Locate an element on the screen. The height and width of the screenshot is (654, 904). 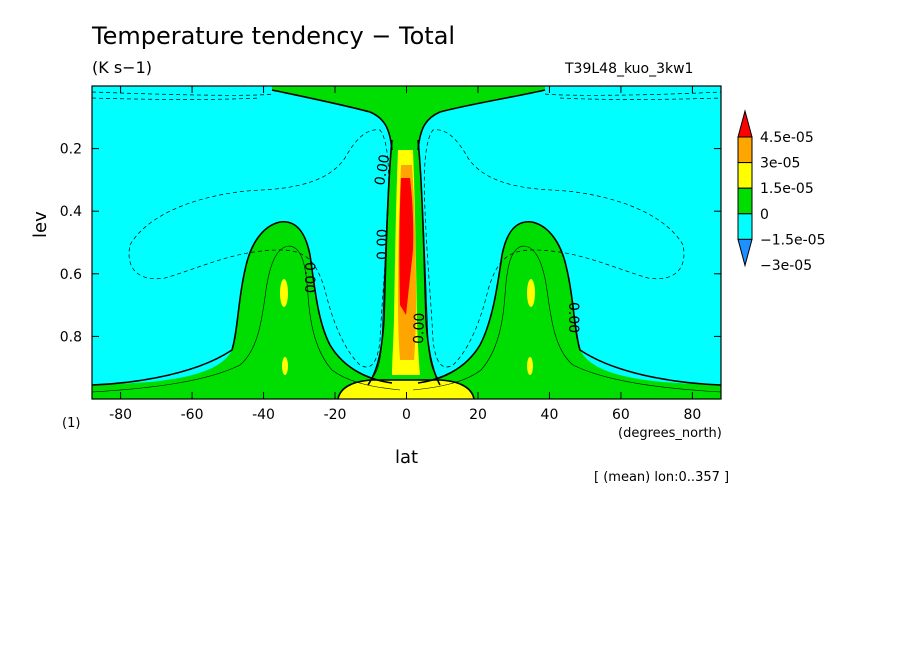
zero-contour-left is located at coordinates (242, 303).